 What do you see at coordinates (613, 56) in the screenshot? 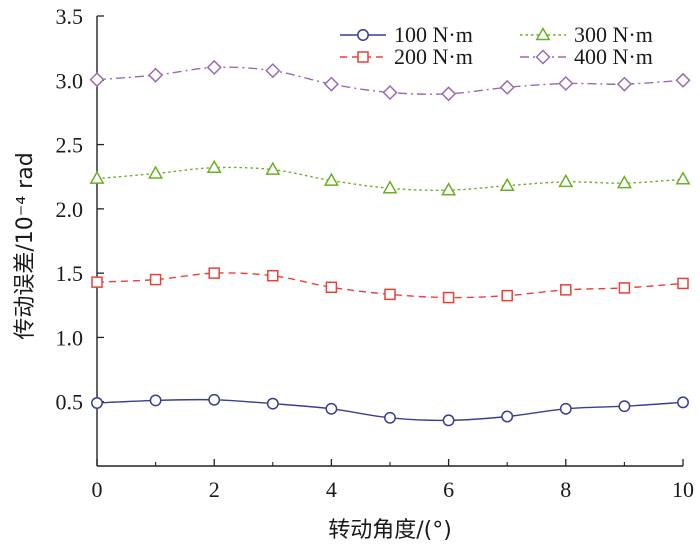
I see `legend-label: 400 N·m` at bounding box center [613, 56].